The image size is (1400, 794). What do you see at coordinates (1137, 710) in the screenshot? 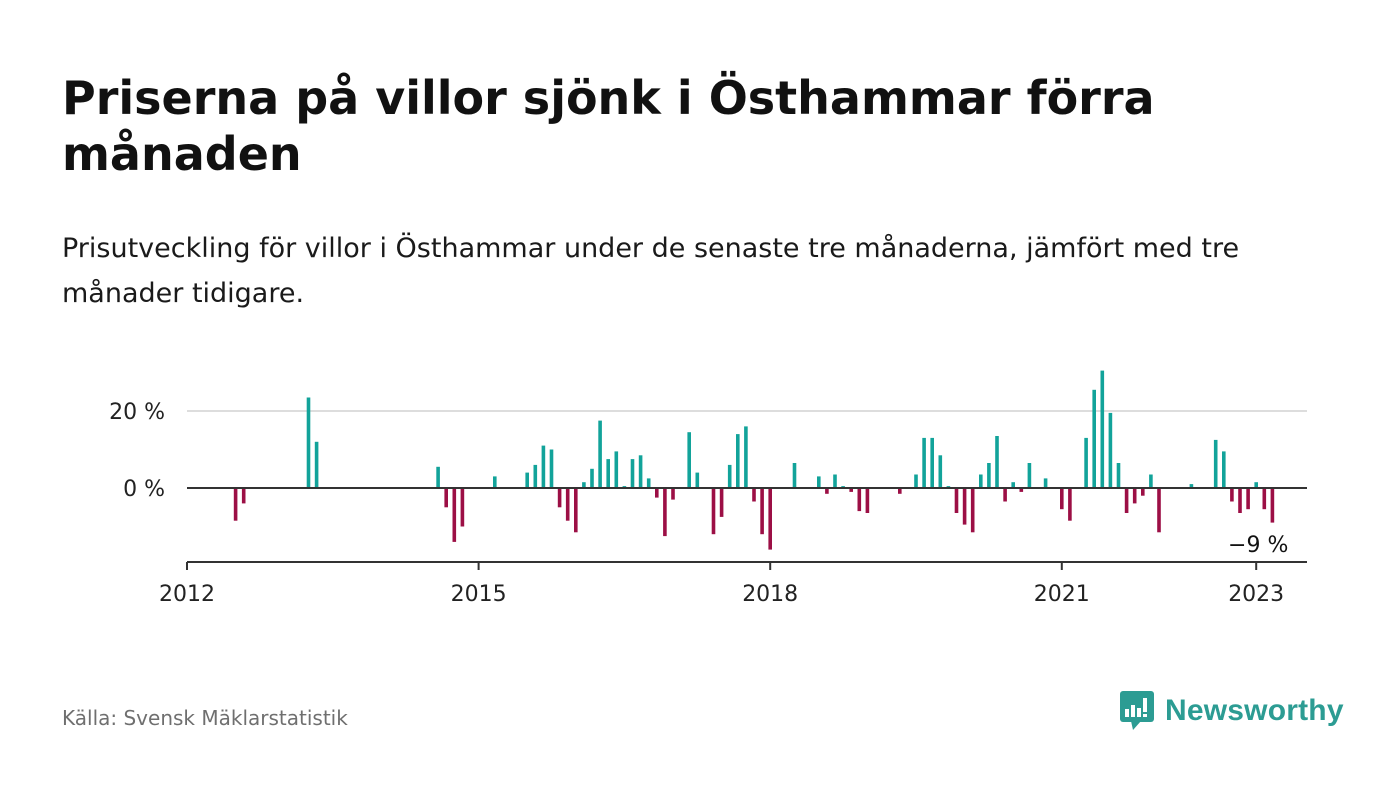
I see `newsworthy-logo-icon` at bounding box center [1137, 710].